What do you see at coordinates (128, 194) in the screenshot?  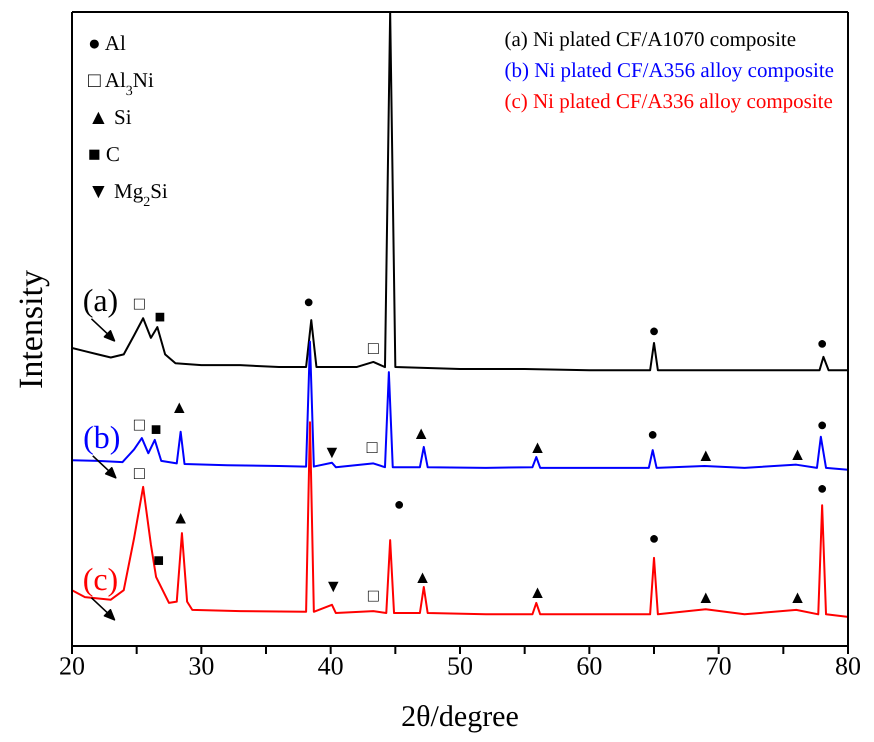 I see `annotation: ▼ Mg$_{2}$Si` at bounding box center [128, 194].